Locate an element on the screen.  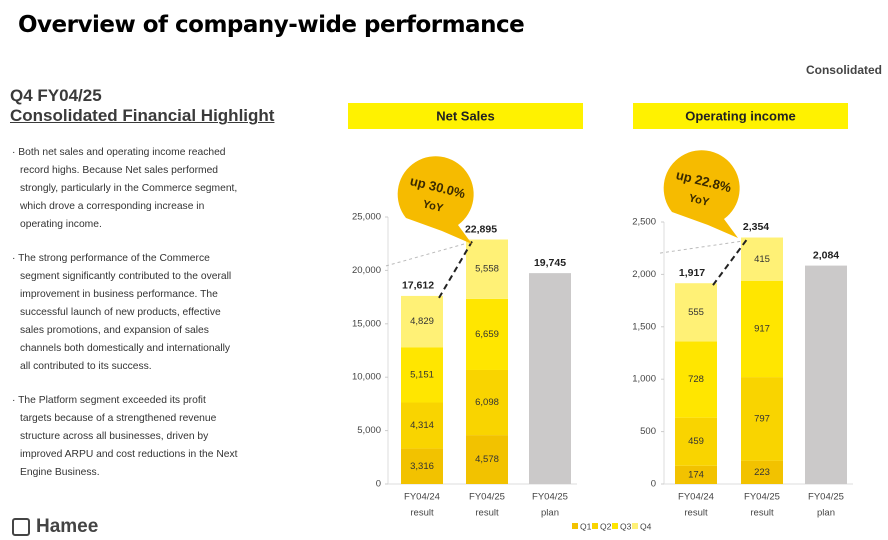
bar-value-label: 5,151 is located at coordinates (422, 375).